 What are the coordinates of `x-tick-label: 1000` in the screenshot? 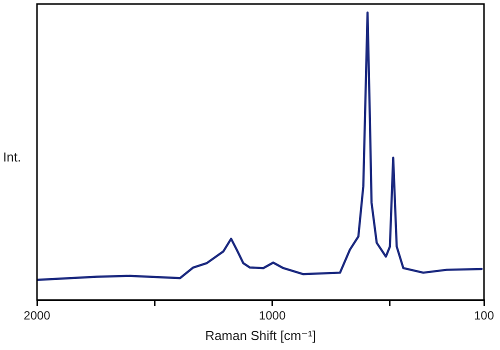 It's located at (272, 315).